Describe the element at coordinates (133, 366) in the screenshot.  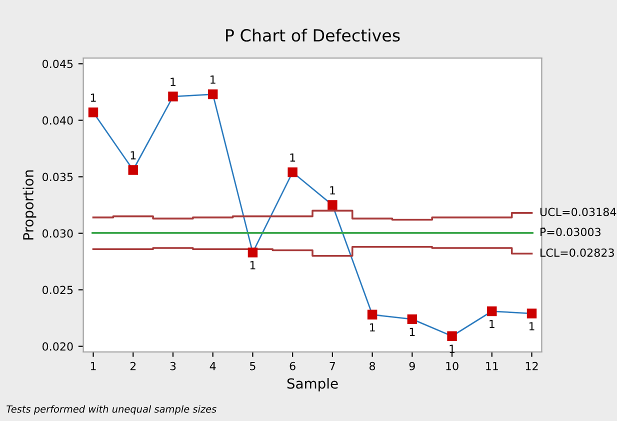
I see `x-tick-label: 2` at that location.